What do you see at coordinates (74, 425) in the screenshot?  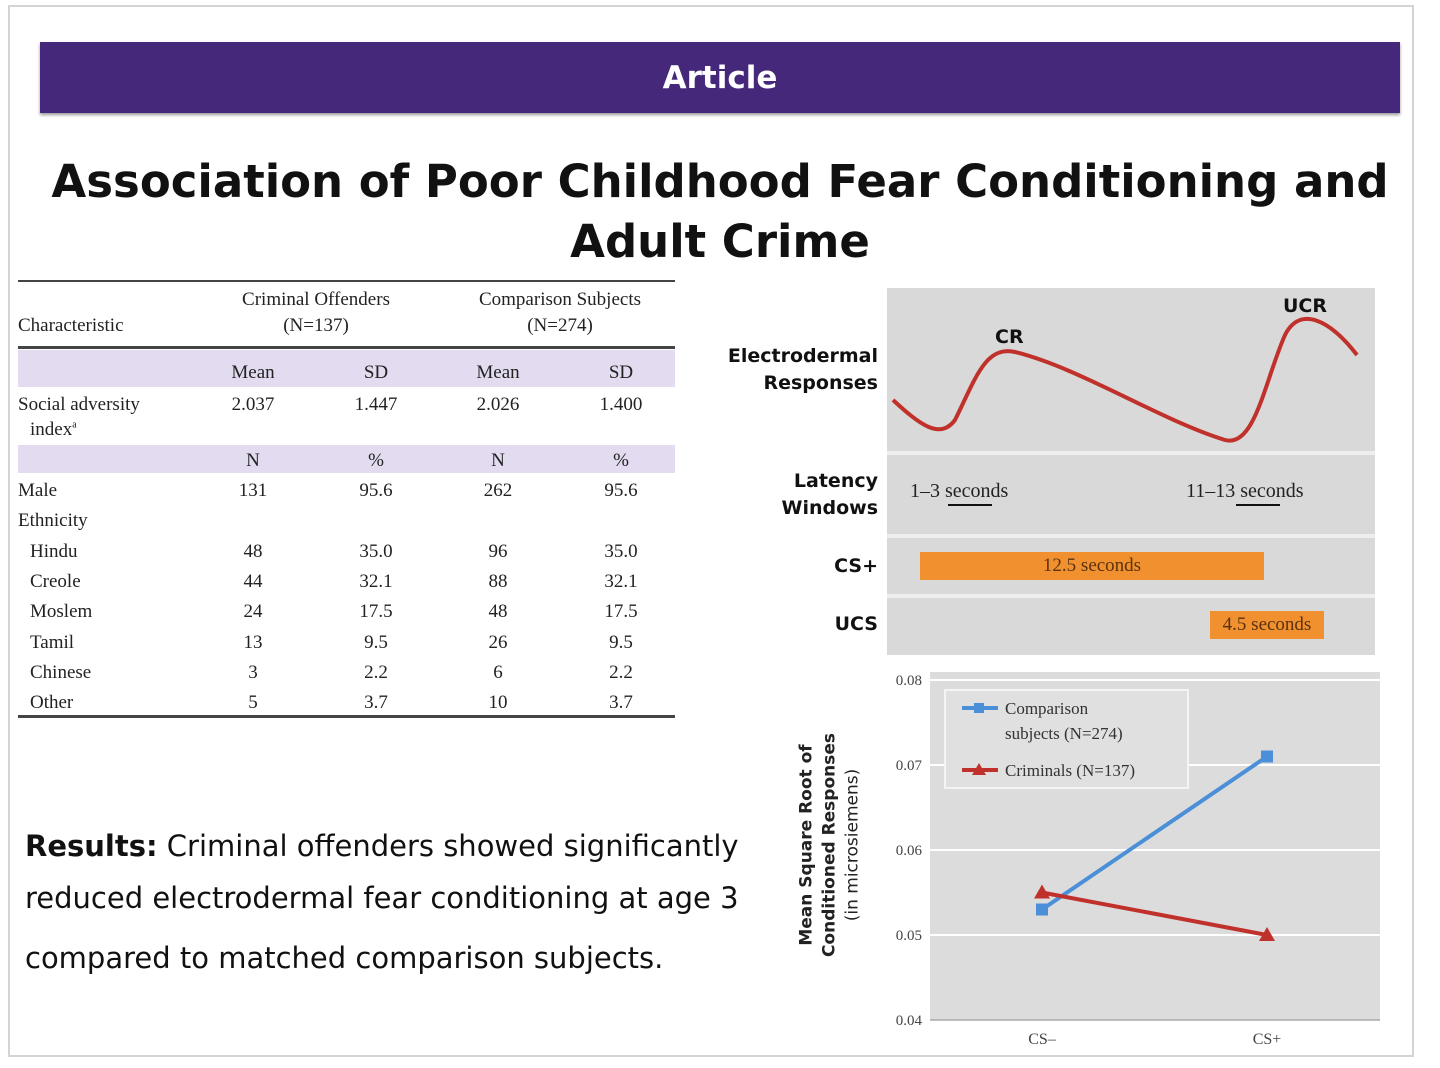 I see `footnote-marker: a` at bounding box center [74, 425].